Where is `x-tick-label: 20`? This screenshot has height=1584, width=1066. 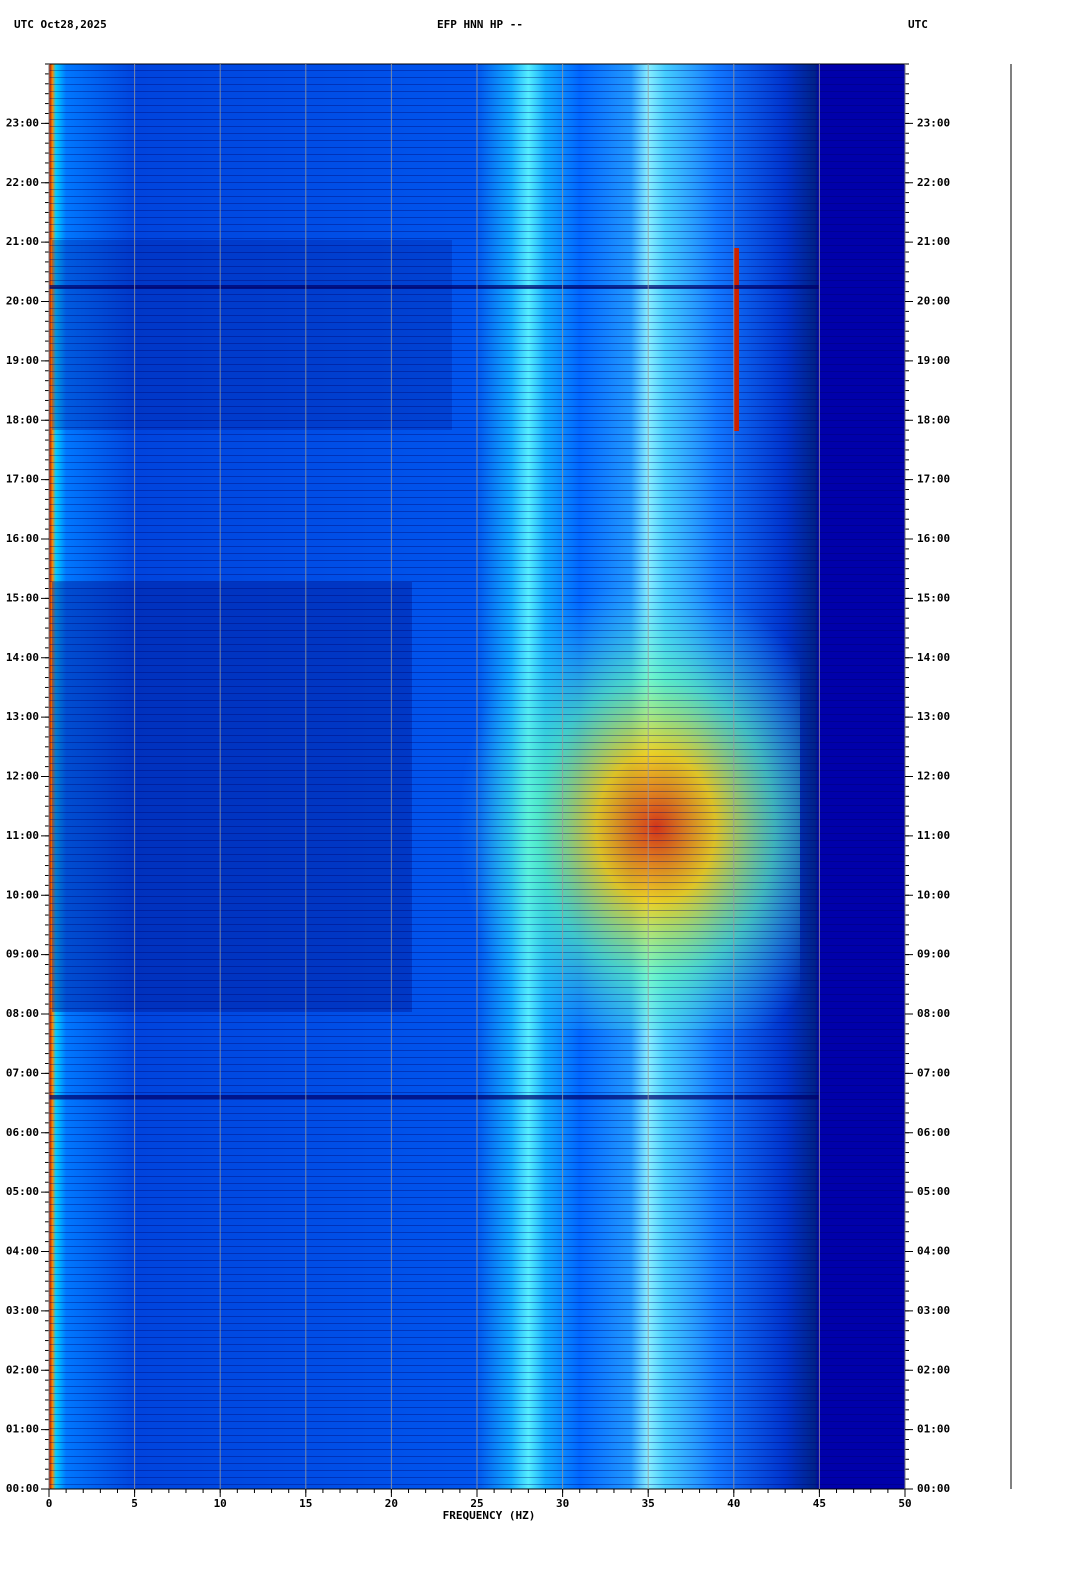 x-tick-label: 20 is located at coordinates (391, 1503).